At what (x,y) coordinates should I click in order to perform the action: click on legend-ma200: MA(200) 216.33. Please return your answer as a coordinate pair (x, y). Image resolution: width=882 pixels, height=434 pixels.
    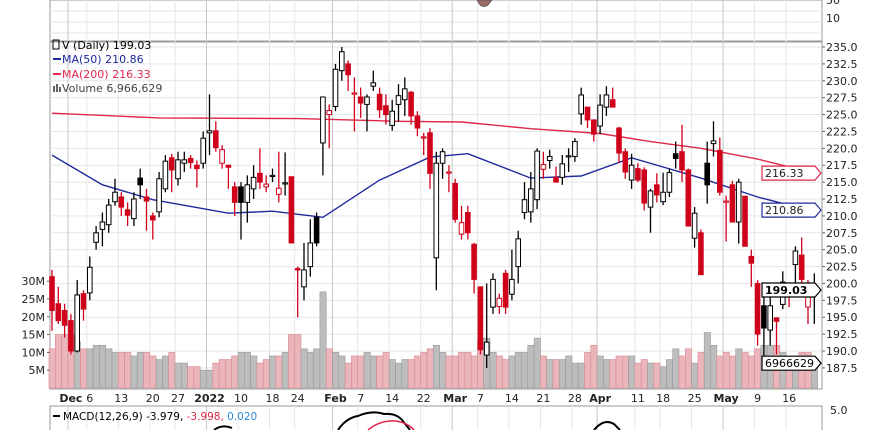
    Looking at the image, I should click on (106, 74).